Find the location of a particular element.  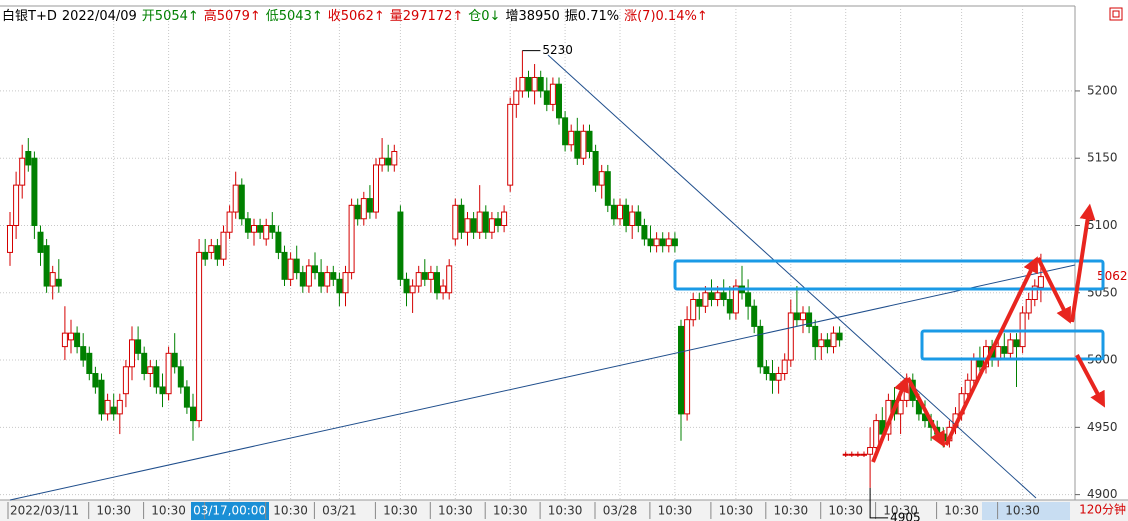

x-tick-label: 2022/03/11 is located at coordinates (44, 511).